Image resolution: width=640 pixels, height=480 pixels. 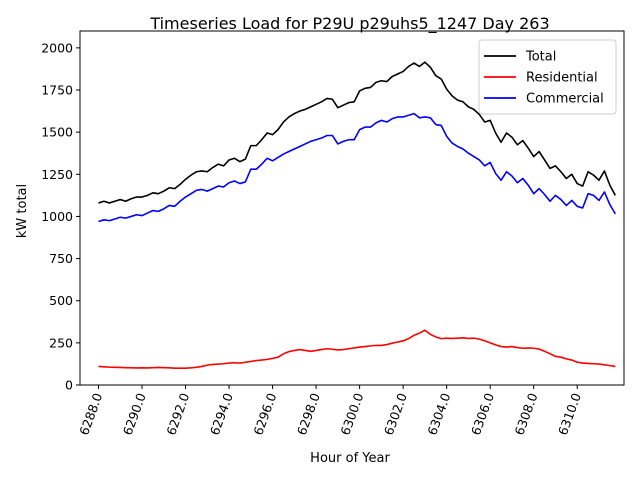 I want to click on y-axis: 0 250 500 750 1000 1250 1500 1750 2000, so click(x=60, y=216).